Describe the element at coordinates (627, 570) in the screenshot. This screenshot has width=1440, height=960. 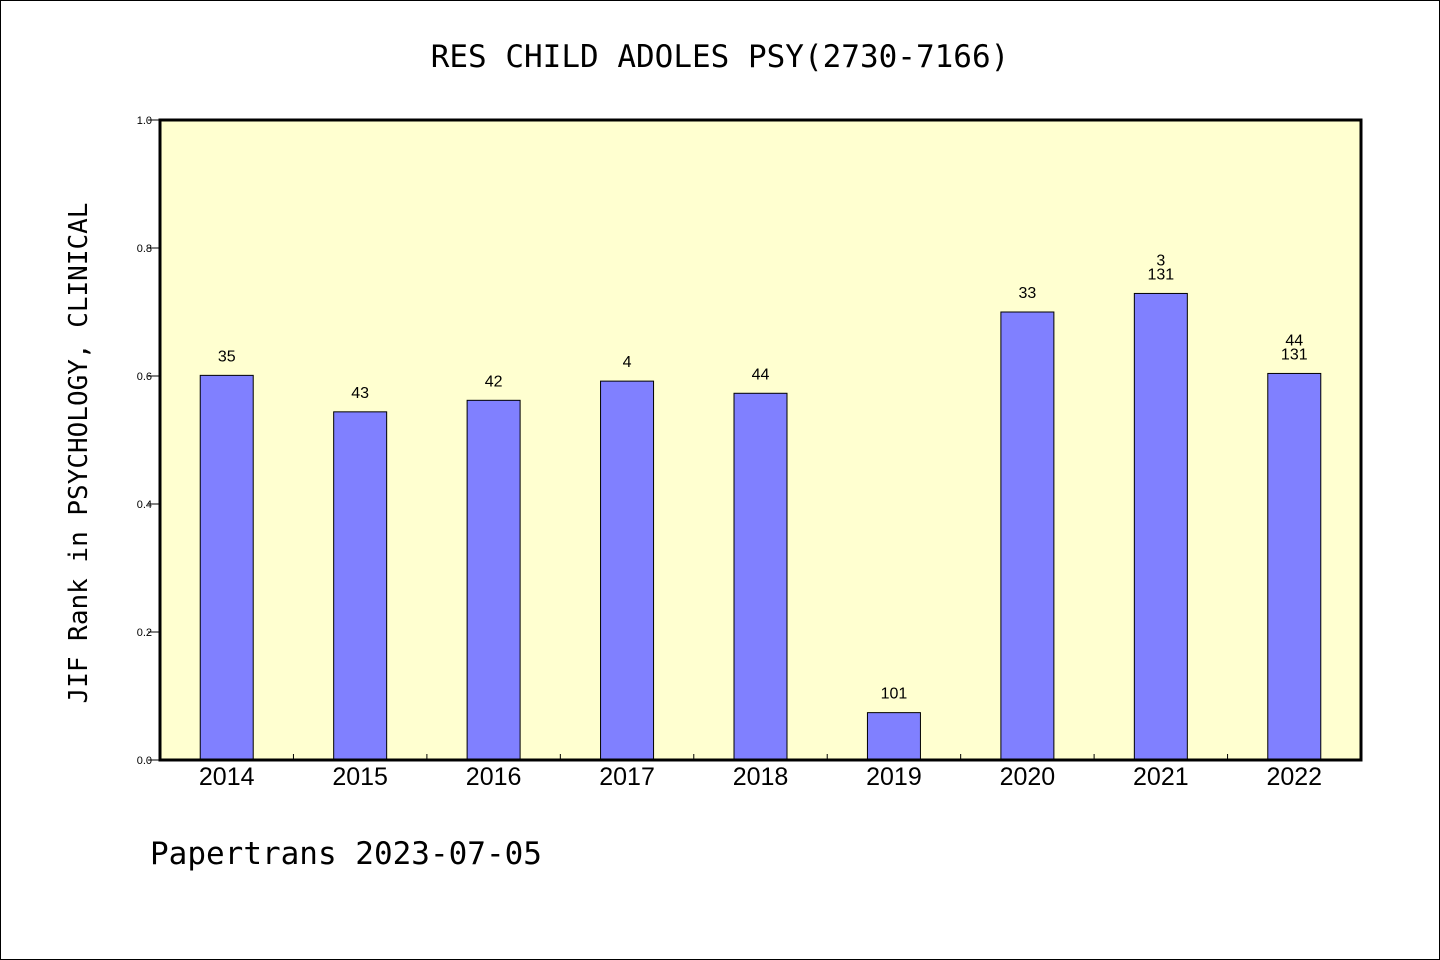
I see `bar-2017` at that location.